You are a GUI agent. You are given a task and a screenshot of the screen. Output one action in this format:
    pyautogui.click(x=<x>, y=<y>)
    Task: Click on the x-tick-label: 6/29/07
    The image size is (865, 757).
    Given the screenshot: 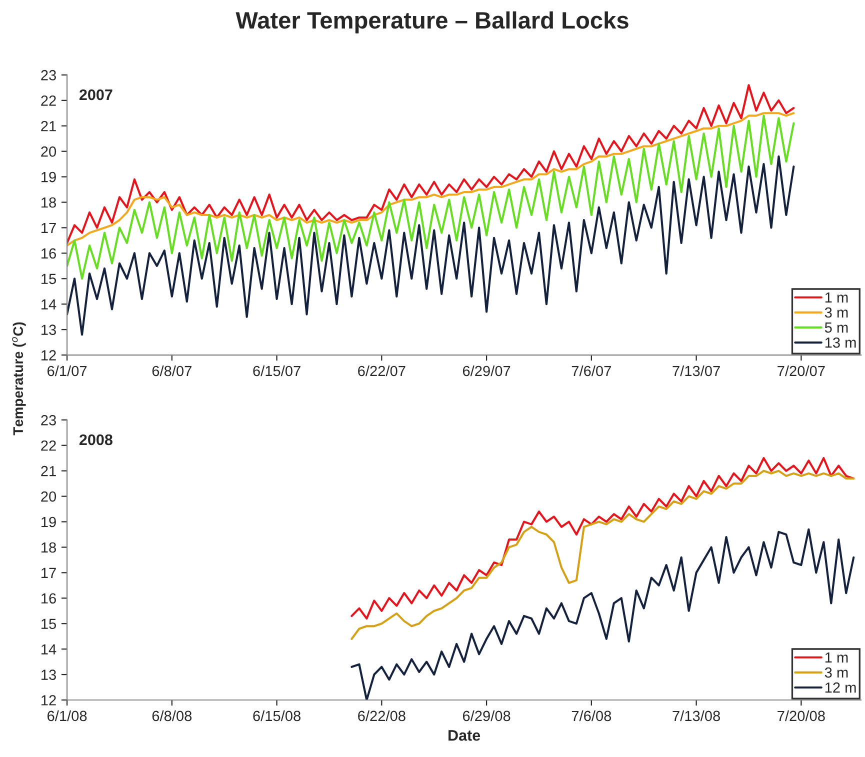 What is the action you would take?
    pyautogui.click(x=486, y=370)
    